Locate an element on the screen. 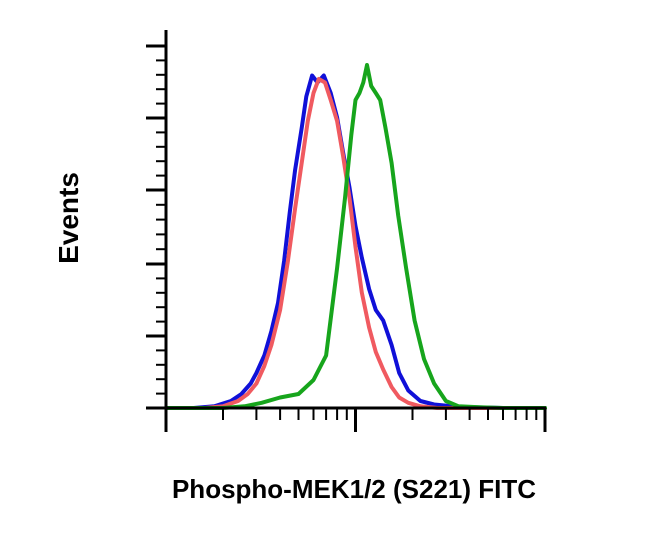 Image resolution: width=650 pixels, height=542 pixels. x-axis-title: Phospho-MEK1/2 (S221) FITC is located at coordinates (354, 489).